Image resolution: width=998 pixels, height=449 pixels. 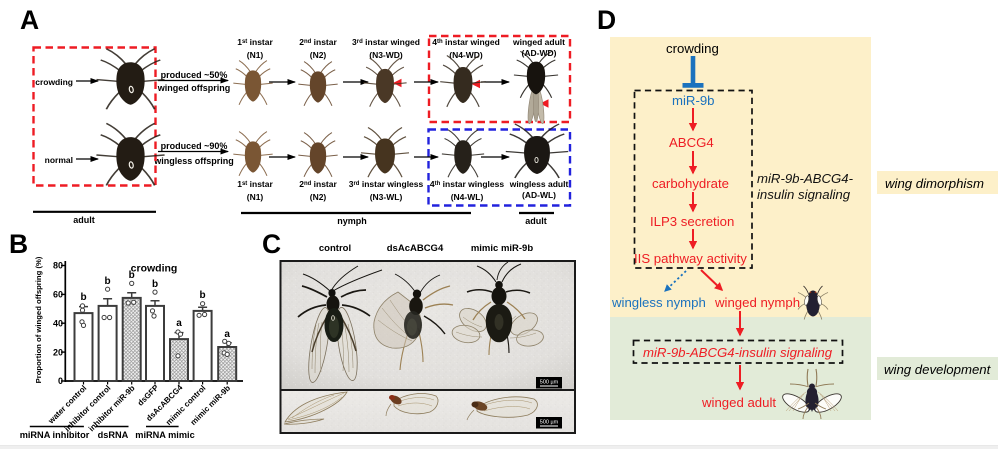 I want to click on svg-text: 20, so click(x=58, y=352).